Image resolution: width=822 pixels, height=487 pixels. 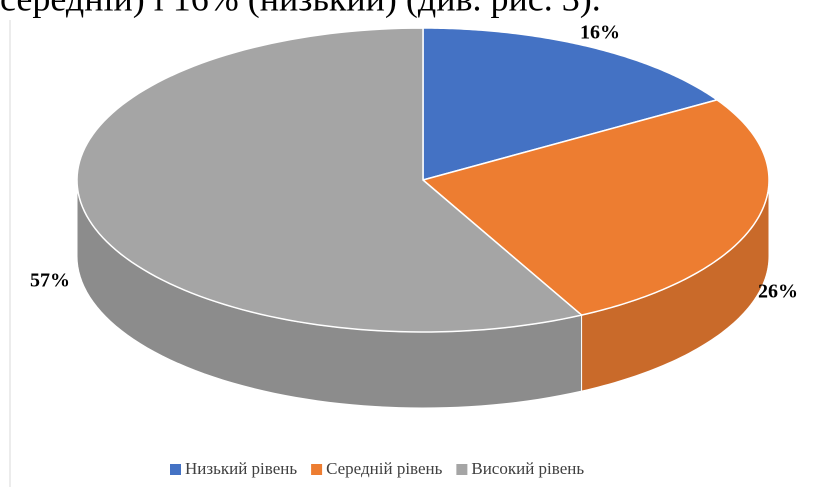 What do you see at coordinates (570, 104) in the screenshot?
I see `slice` at bounding box center [570, 104].